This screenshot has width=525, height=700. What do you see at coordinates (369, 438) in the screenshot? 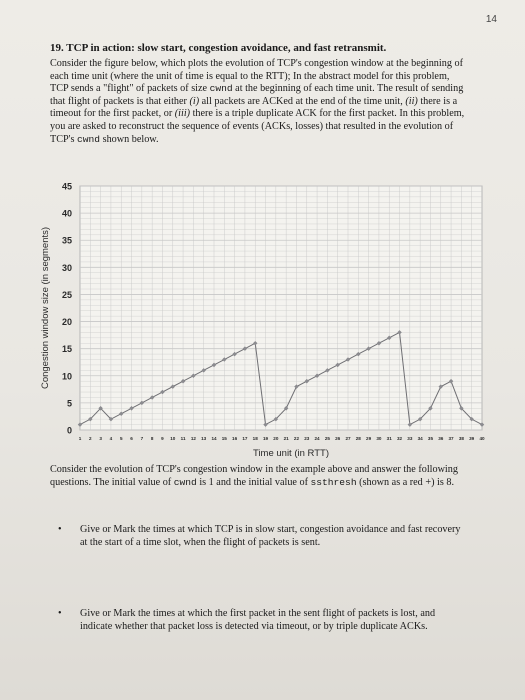
I see `x-tick-label: 29` at bounding box center [369, 438].